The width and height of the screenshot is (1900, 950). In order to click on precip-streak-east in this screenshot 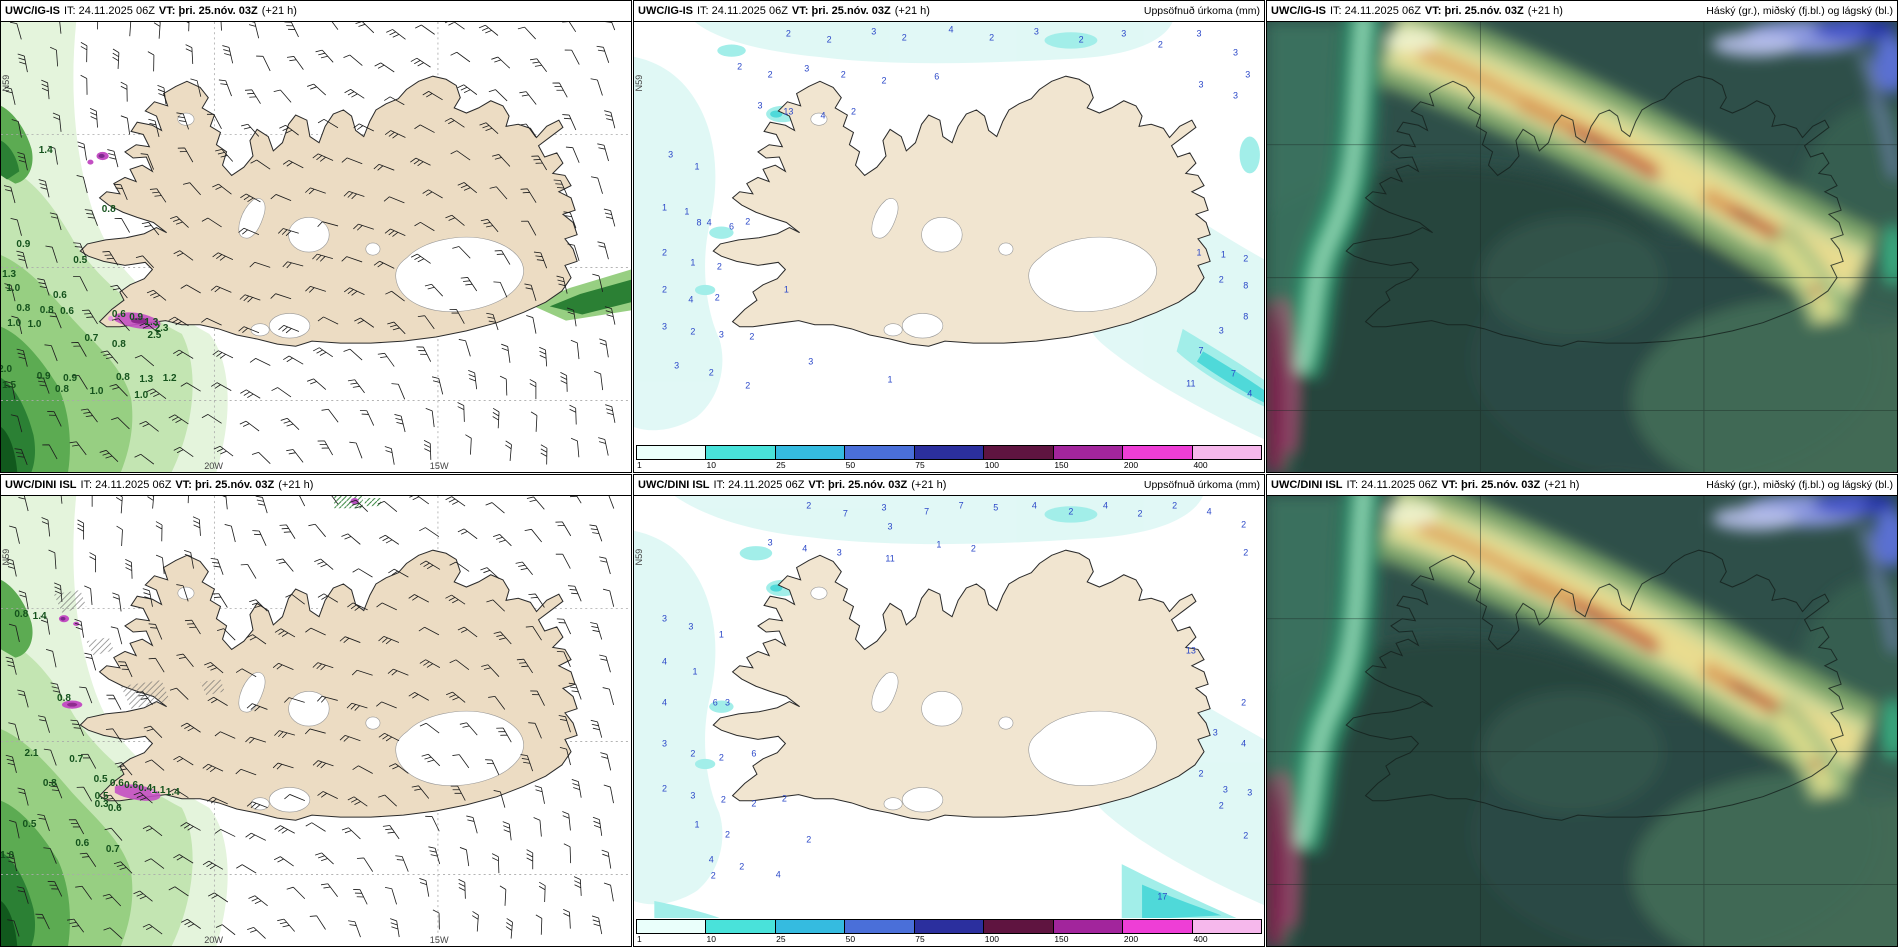, I will do `click(580, 295)`.